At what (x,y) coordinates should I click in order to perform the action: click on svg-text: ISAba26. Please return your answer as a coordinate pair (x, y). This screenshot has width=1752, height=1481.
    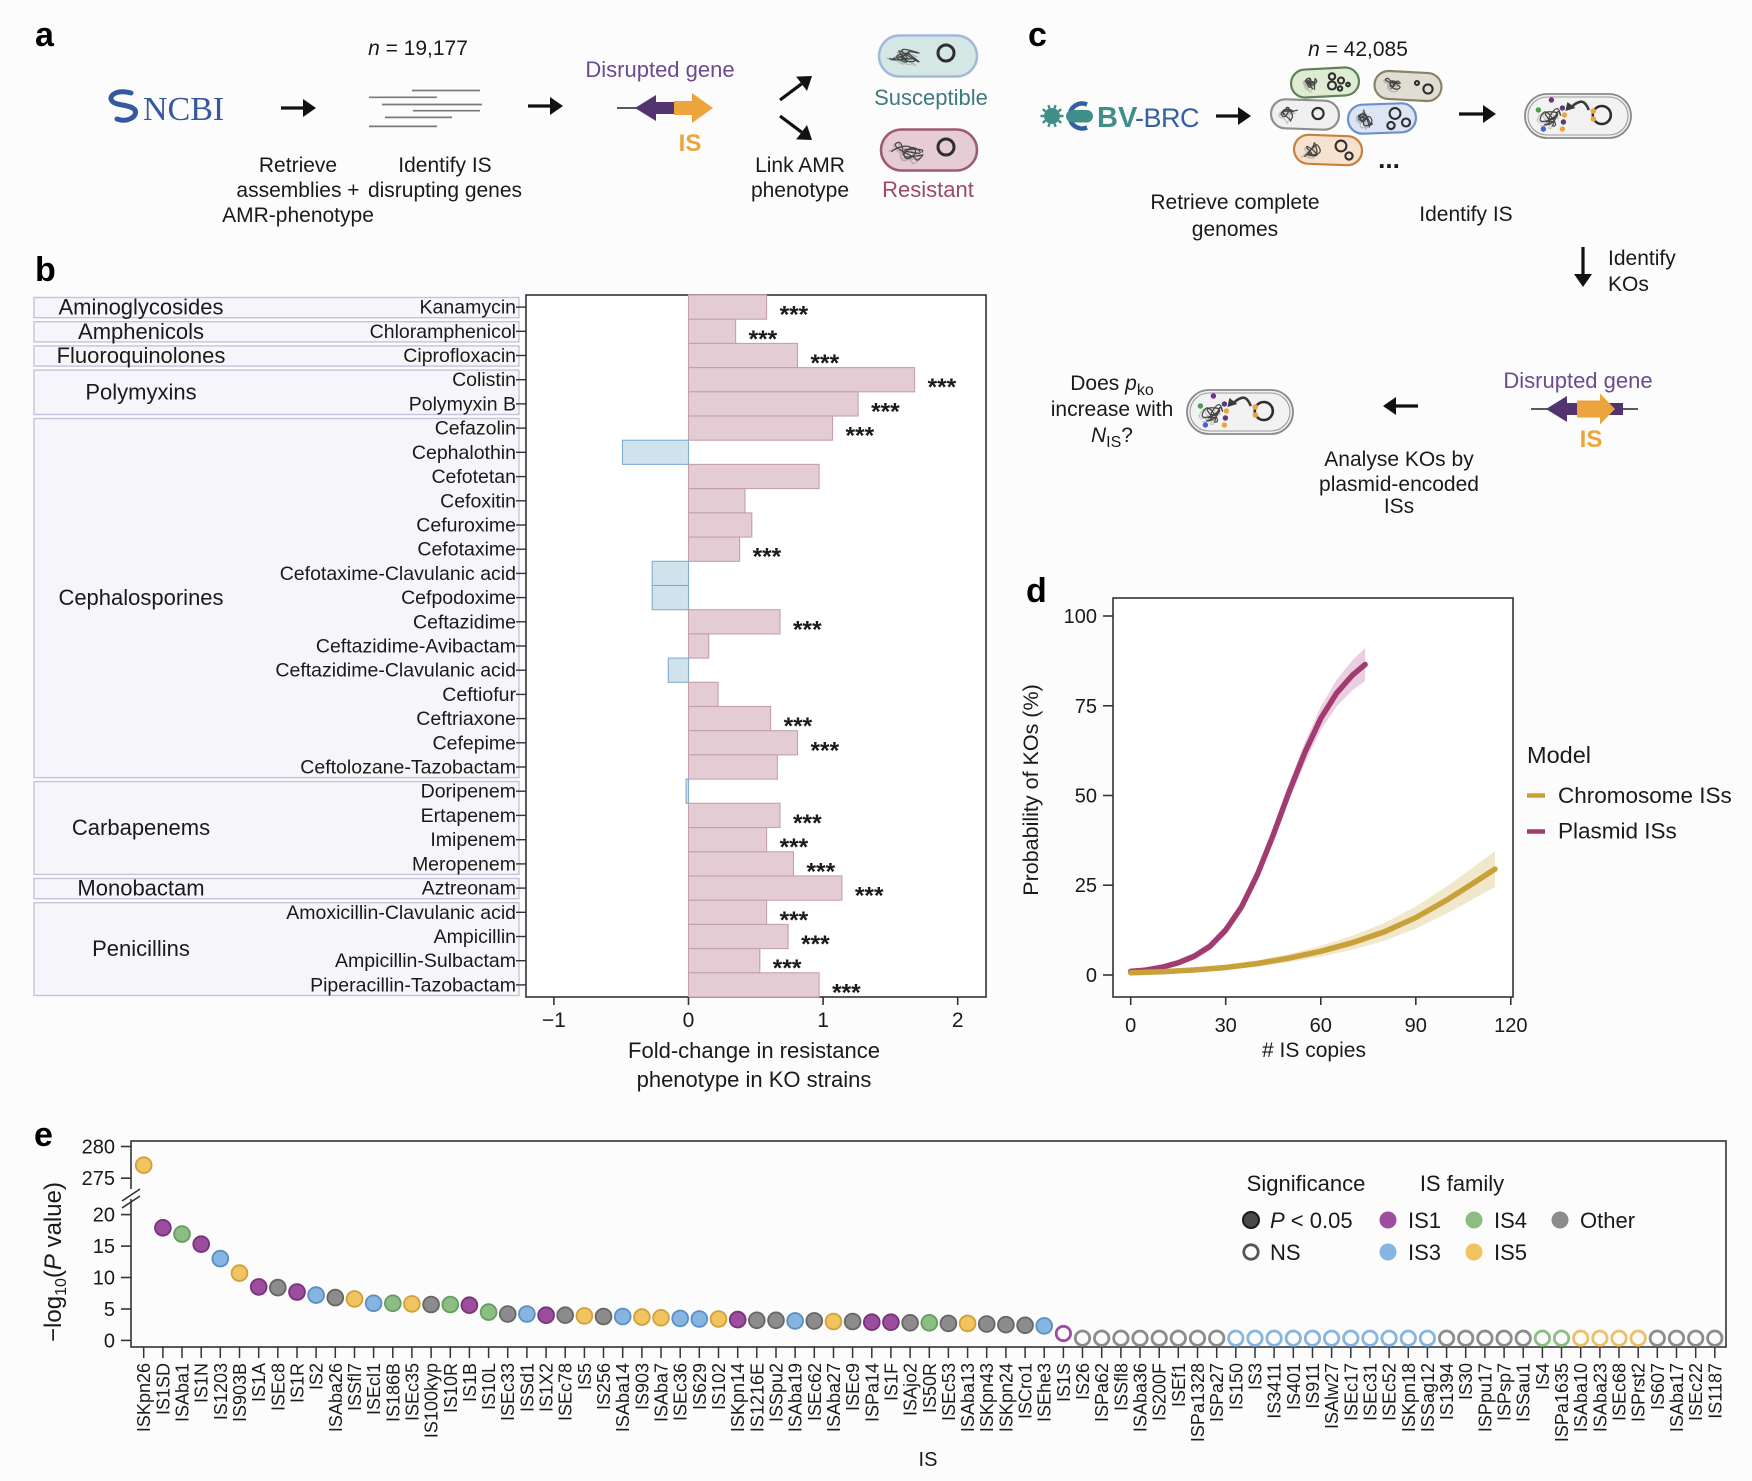
    Looking at the image, I should click on (336, 1397).